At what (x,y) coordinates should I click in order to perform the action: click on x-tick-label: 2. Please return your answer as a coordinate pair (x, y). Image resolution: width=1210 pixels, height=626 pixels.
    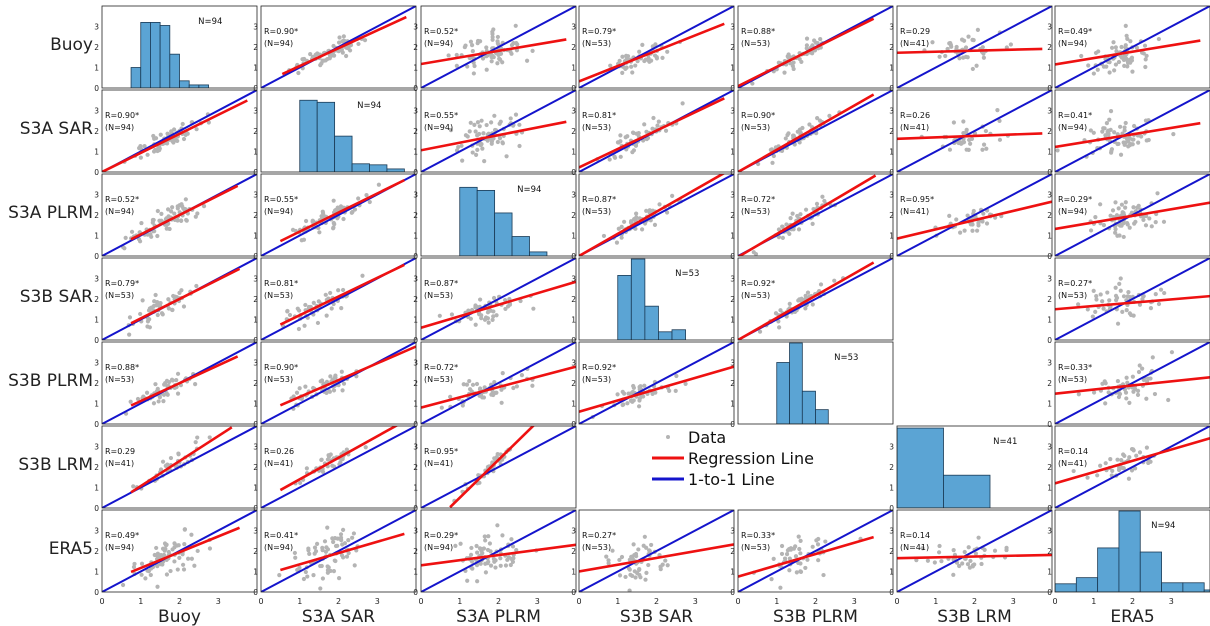
    Looking at the image, I should click on (498, 601).